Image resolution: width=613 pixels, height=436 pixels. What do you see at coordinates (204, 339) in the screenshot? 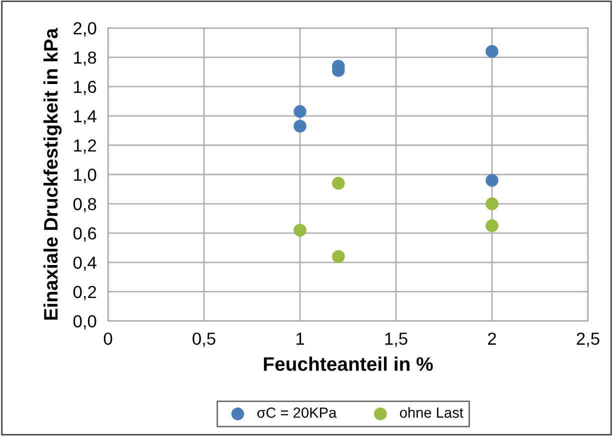
I see `x-tick-label: 0,5` at bounding box center [204, 339].